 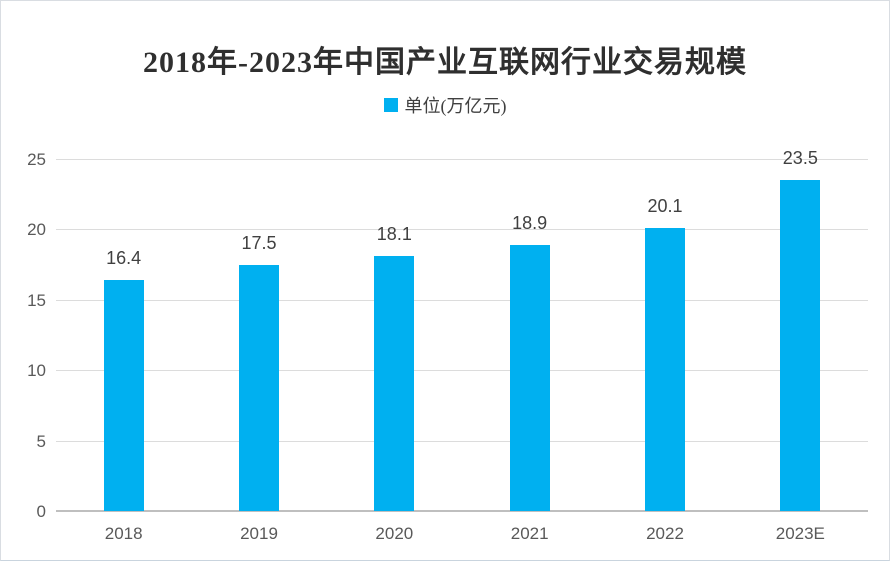 I want to click on x-axis-tick-label: 2020, so click(x=394, y=533).